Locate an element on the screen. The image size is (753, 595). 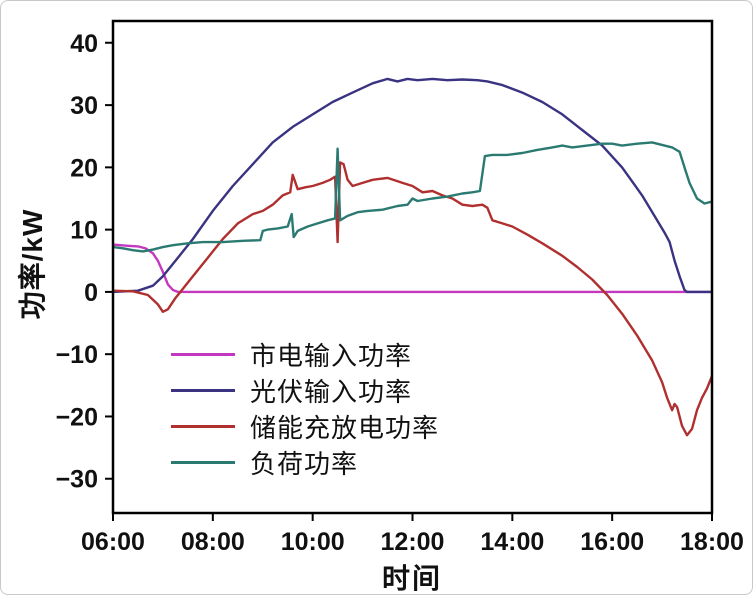
legend-label-storage: 储能充放电功率 is located at coordinates (345, 428).